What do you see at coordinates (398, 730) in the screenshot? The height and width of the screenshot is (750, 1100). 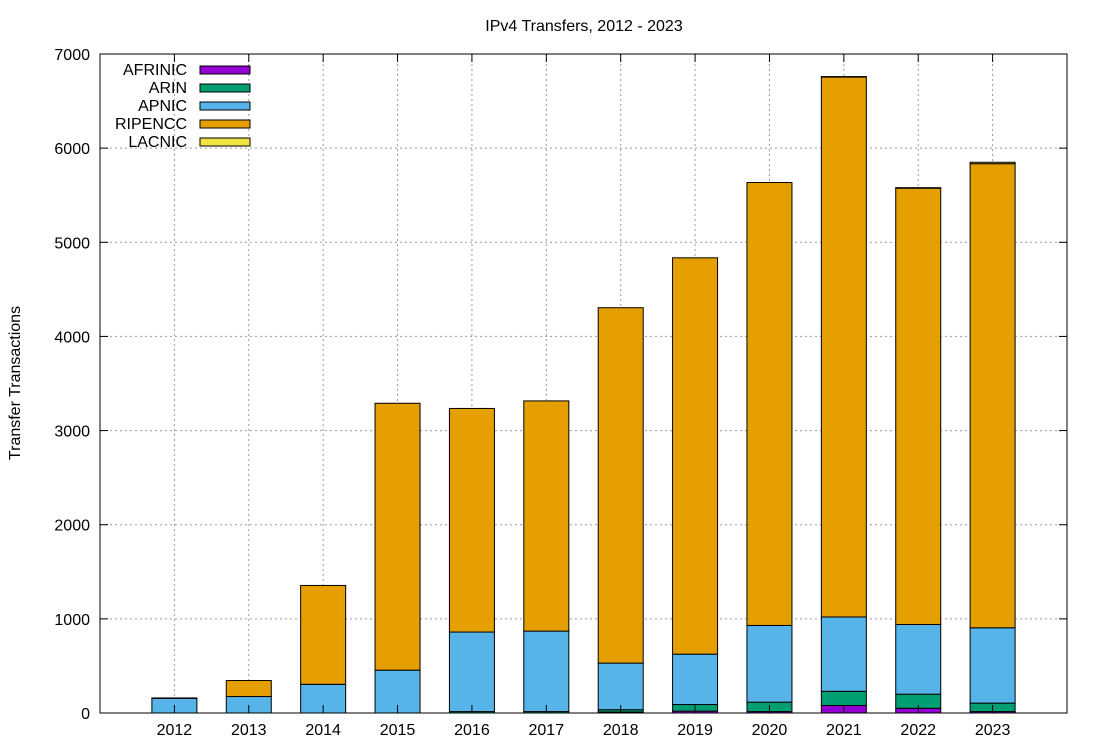 I see `x-tick-label: 2015` at bounding box center [398, 730].